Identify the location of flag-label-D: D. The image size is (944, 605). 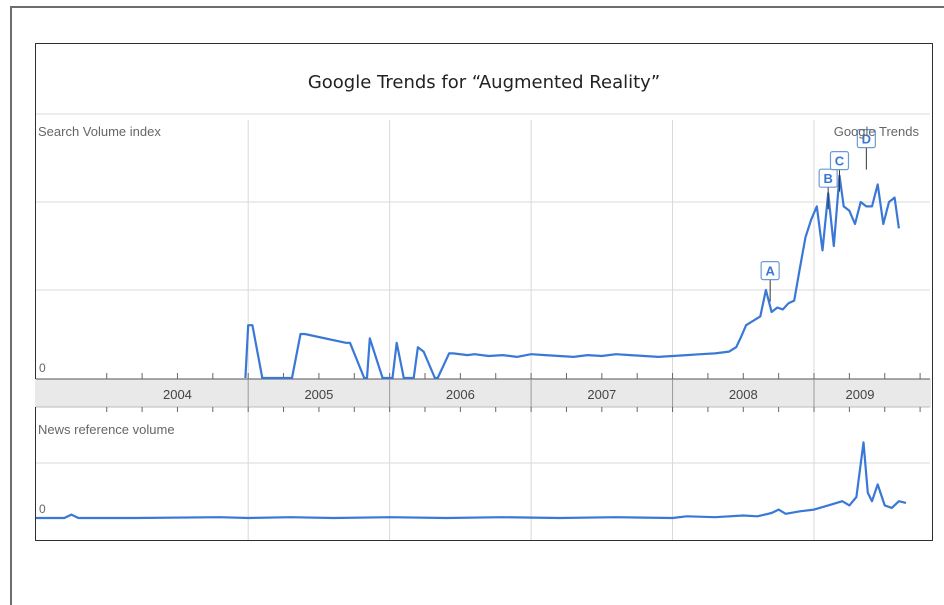
(866, 139).